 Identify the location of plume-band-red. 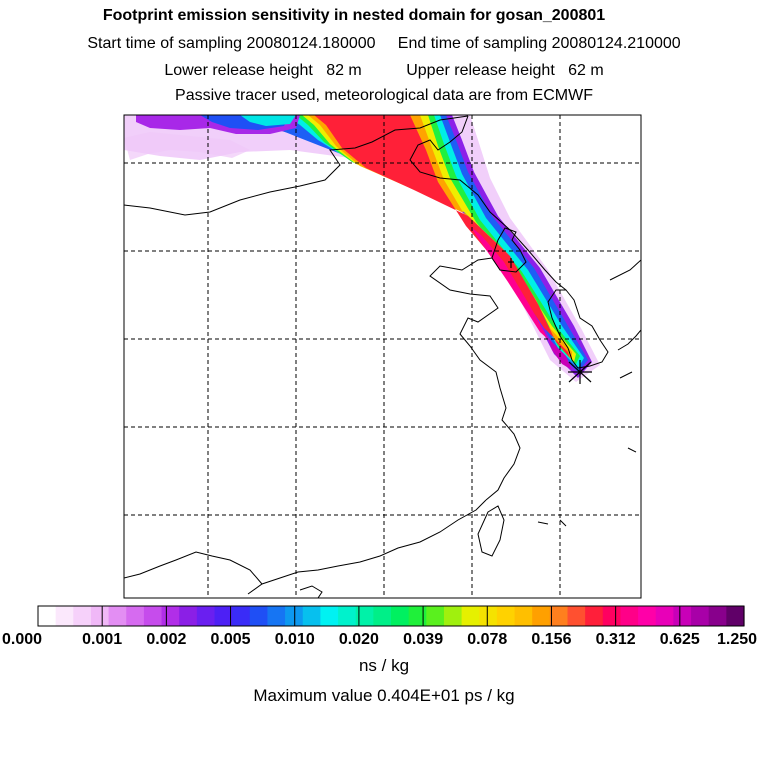
(442, 236).